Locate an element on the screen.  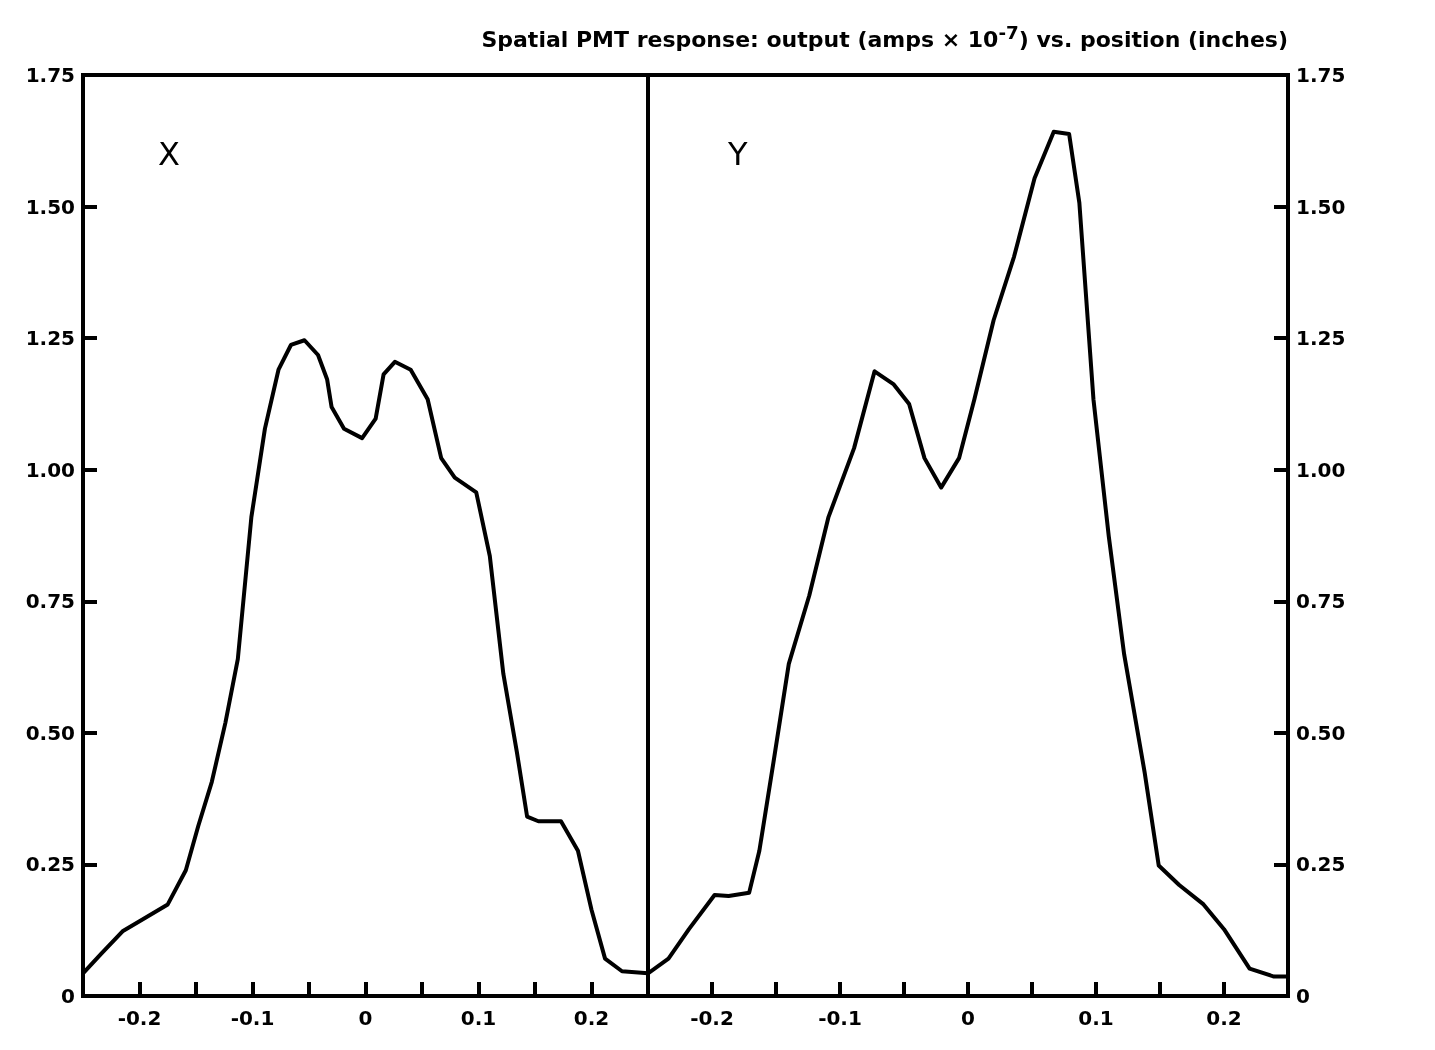
annotation: Y is located at coordinates (737, 154).